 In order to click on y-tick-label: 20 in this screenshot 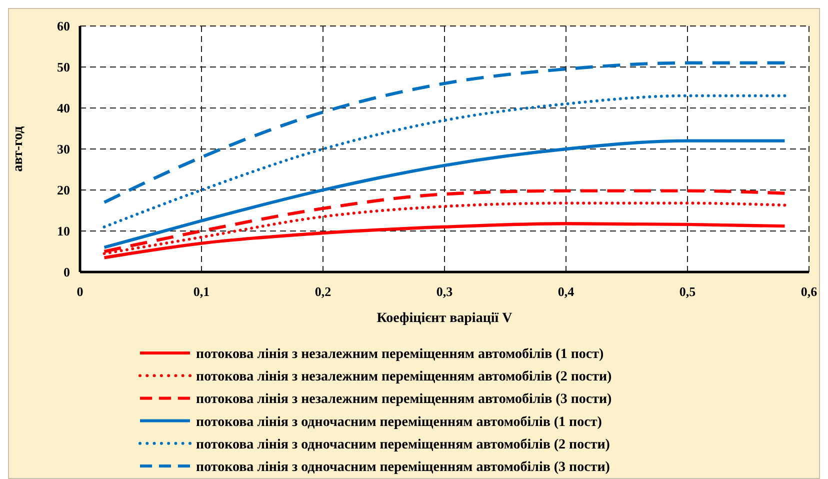, I will do `click(63, 190)`.